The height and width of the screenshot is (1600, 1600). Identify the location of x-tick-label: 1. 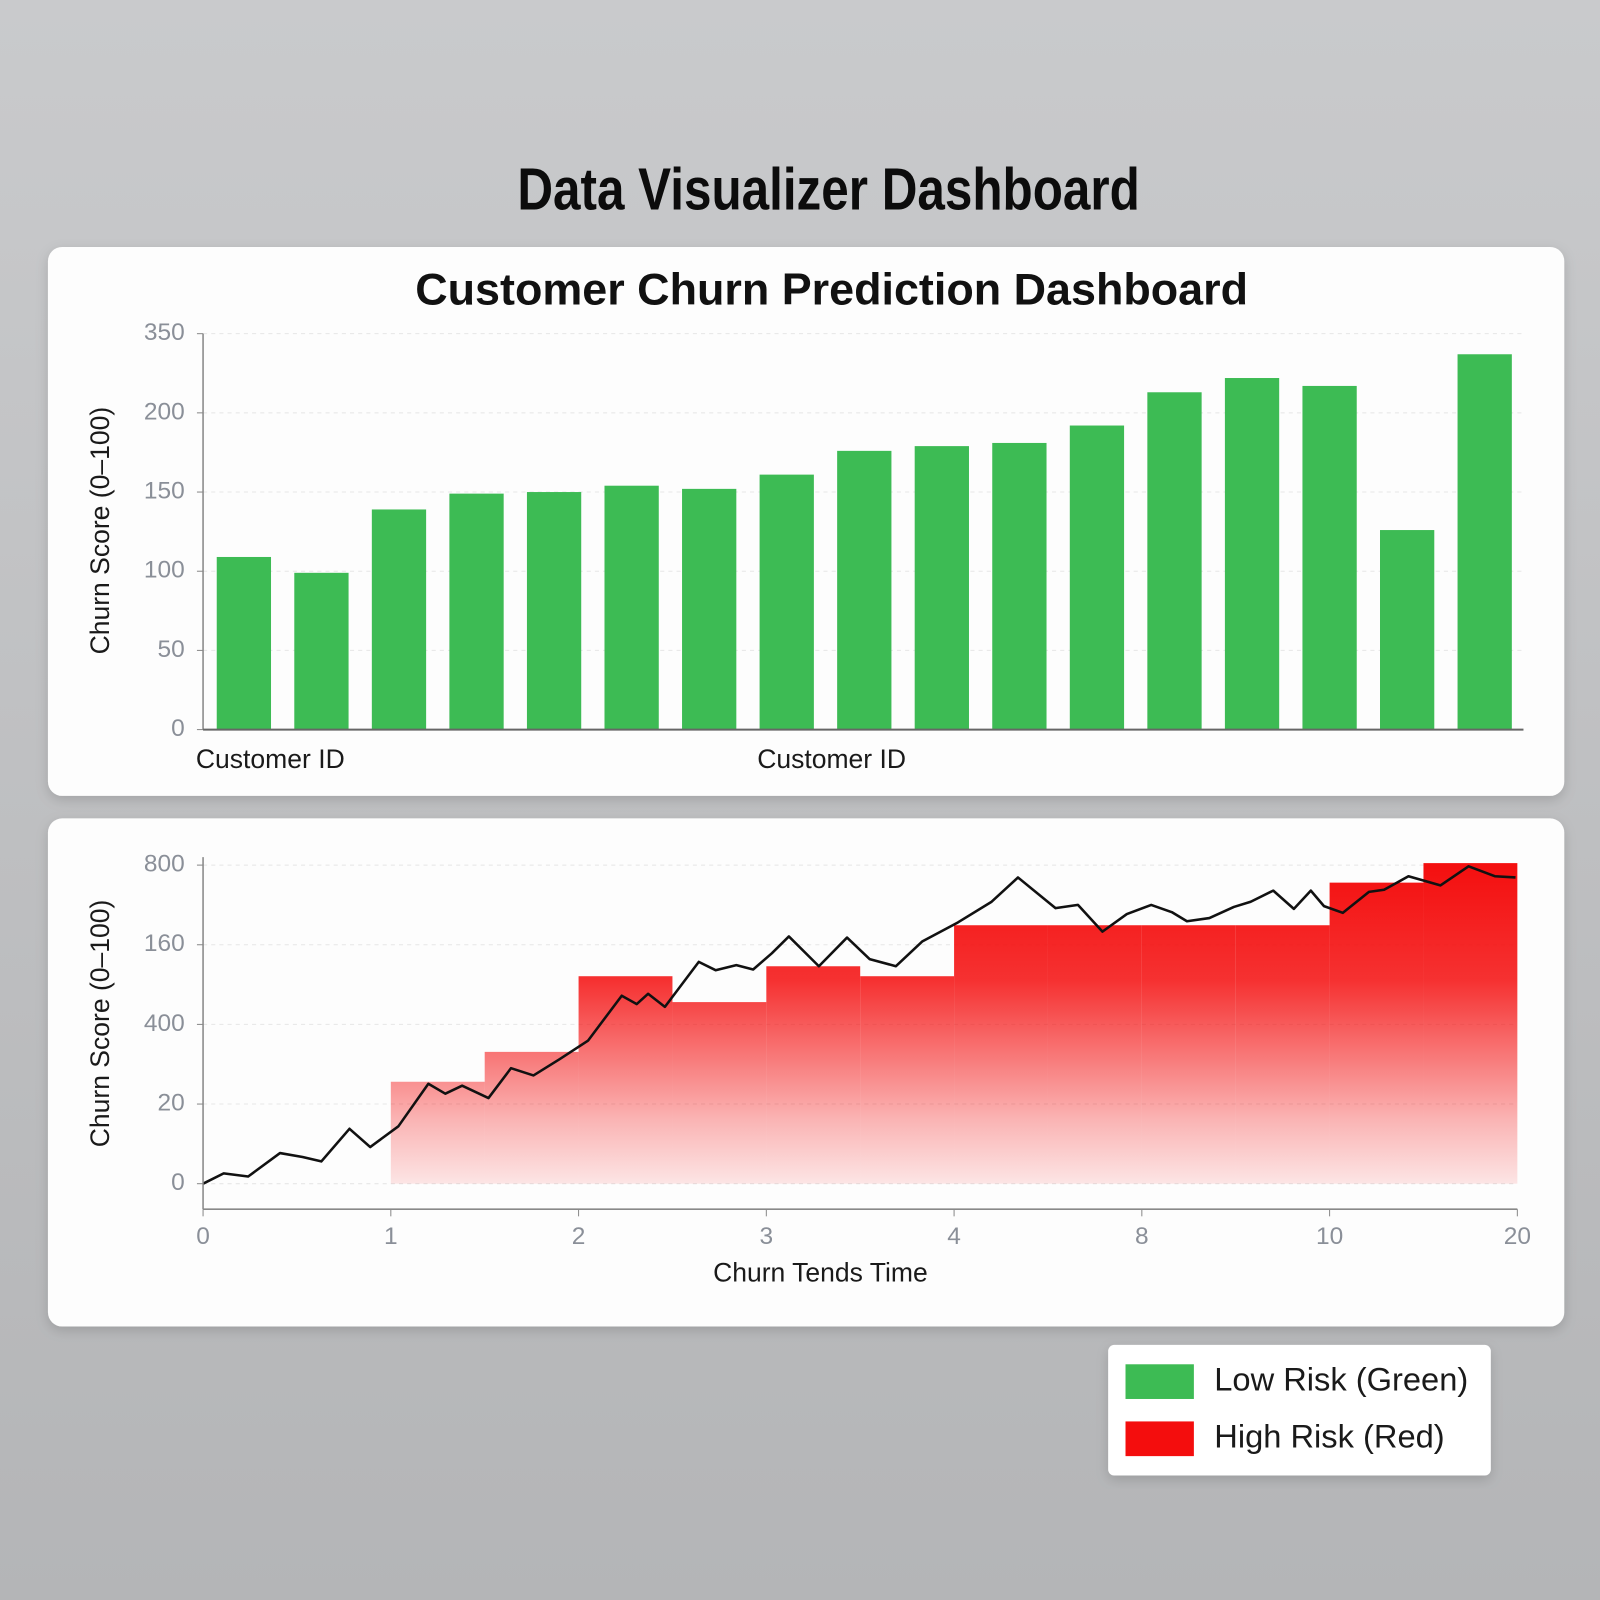
(391, 1236).